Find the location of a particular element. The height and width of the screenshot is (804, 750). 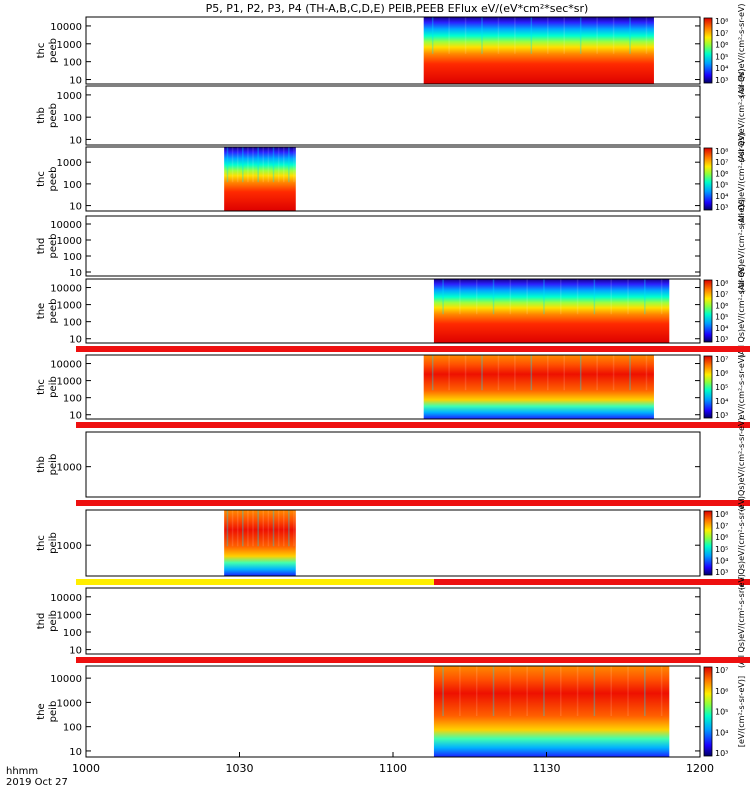

x-tick-label: 1000 is located at coordinates (86, 768).